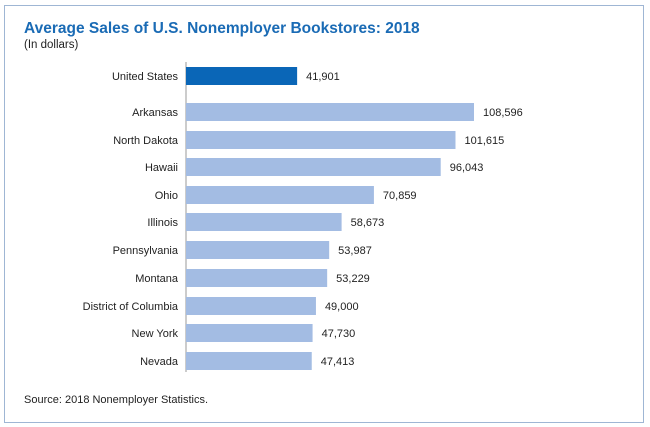 The image size is (650, 427). I want to click on value-label: 47,730, so click(339, 334).